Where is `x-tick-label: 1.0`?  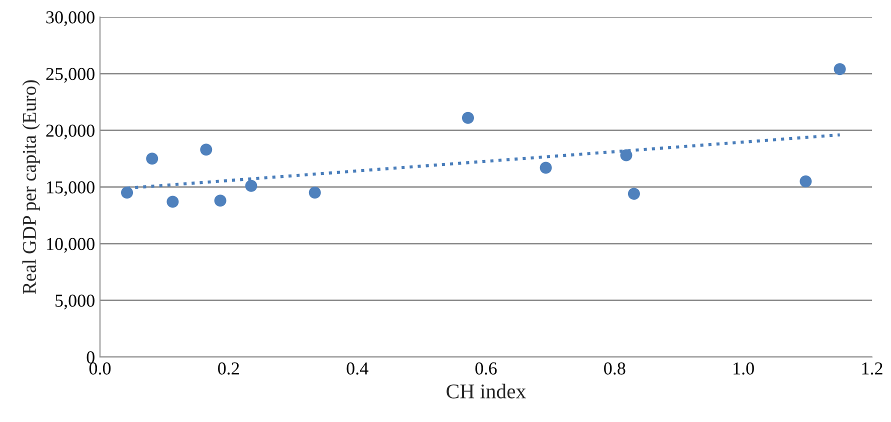 x-tick-label: 1.0 is located at coordinates (744, 368).